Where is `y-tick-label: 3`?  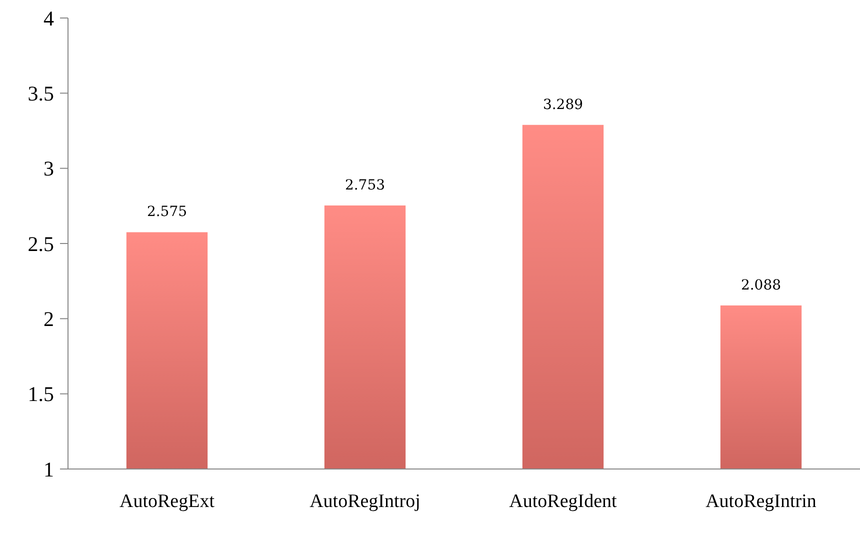 y-tick-label: 3 is located at coordinates (49, 168).